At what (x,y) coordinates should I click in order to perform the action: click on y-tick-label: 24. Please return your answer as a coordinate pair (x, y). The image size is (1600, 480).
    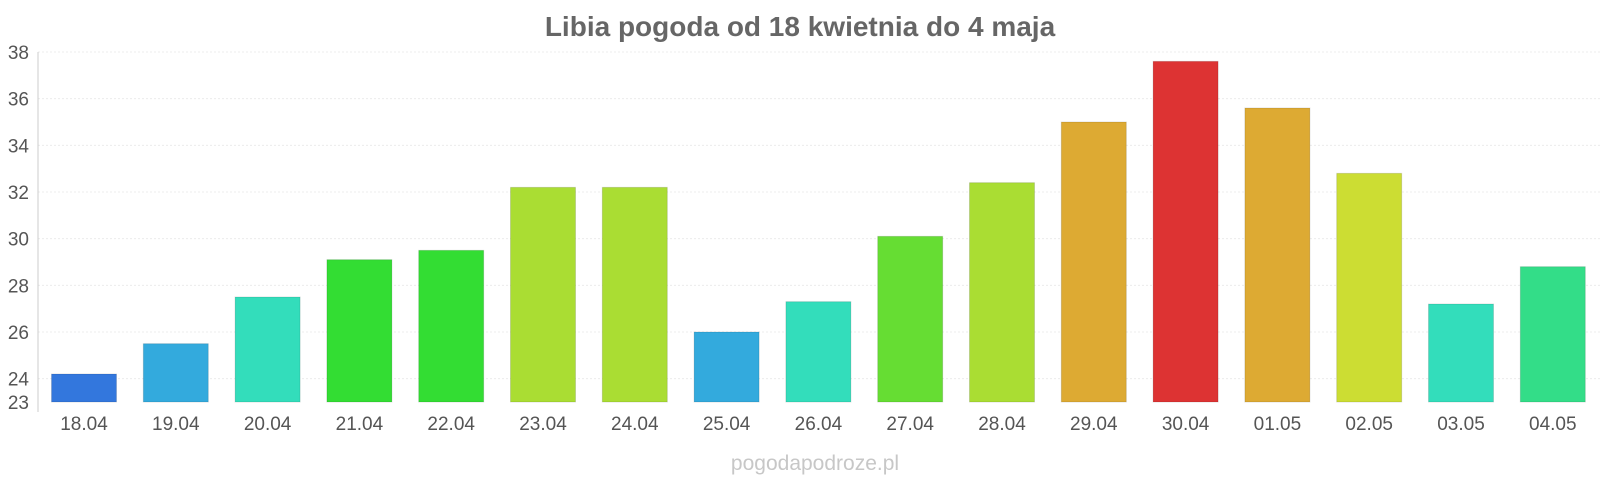
    Looking at the image, I should click on (19, 380).